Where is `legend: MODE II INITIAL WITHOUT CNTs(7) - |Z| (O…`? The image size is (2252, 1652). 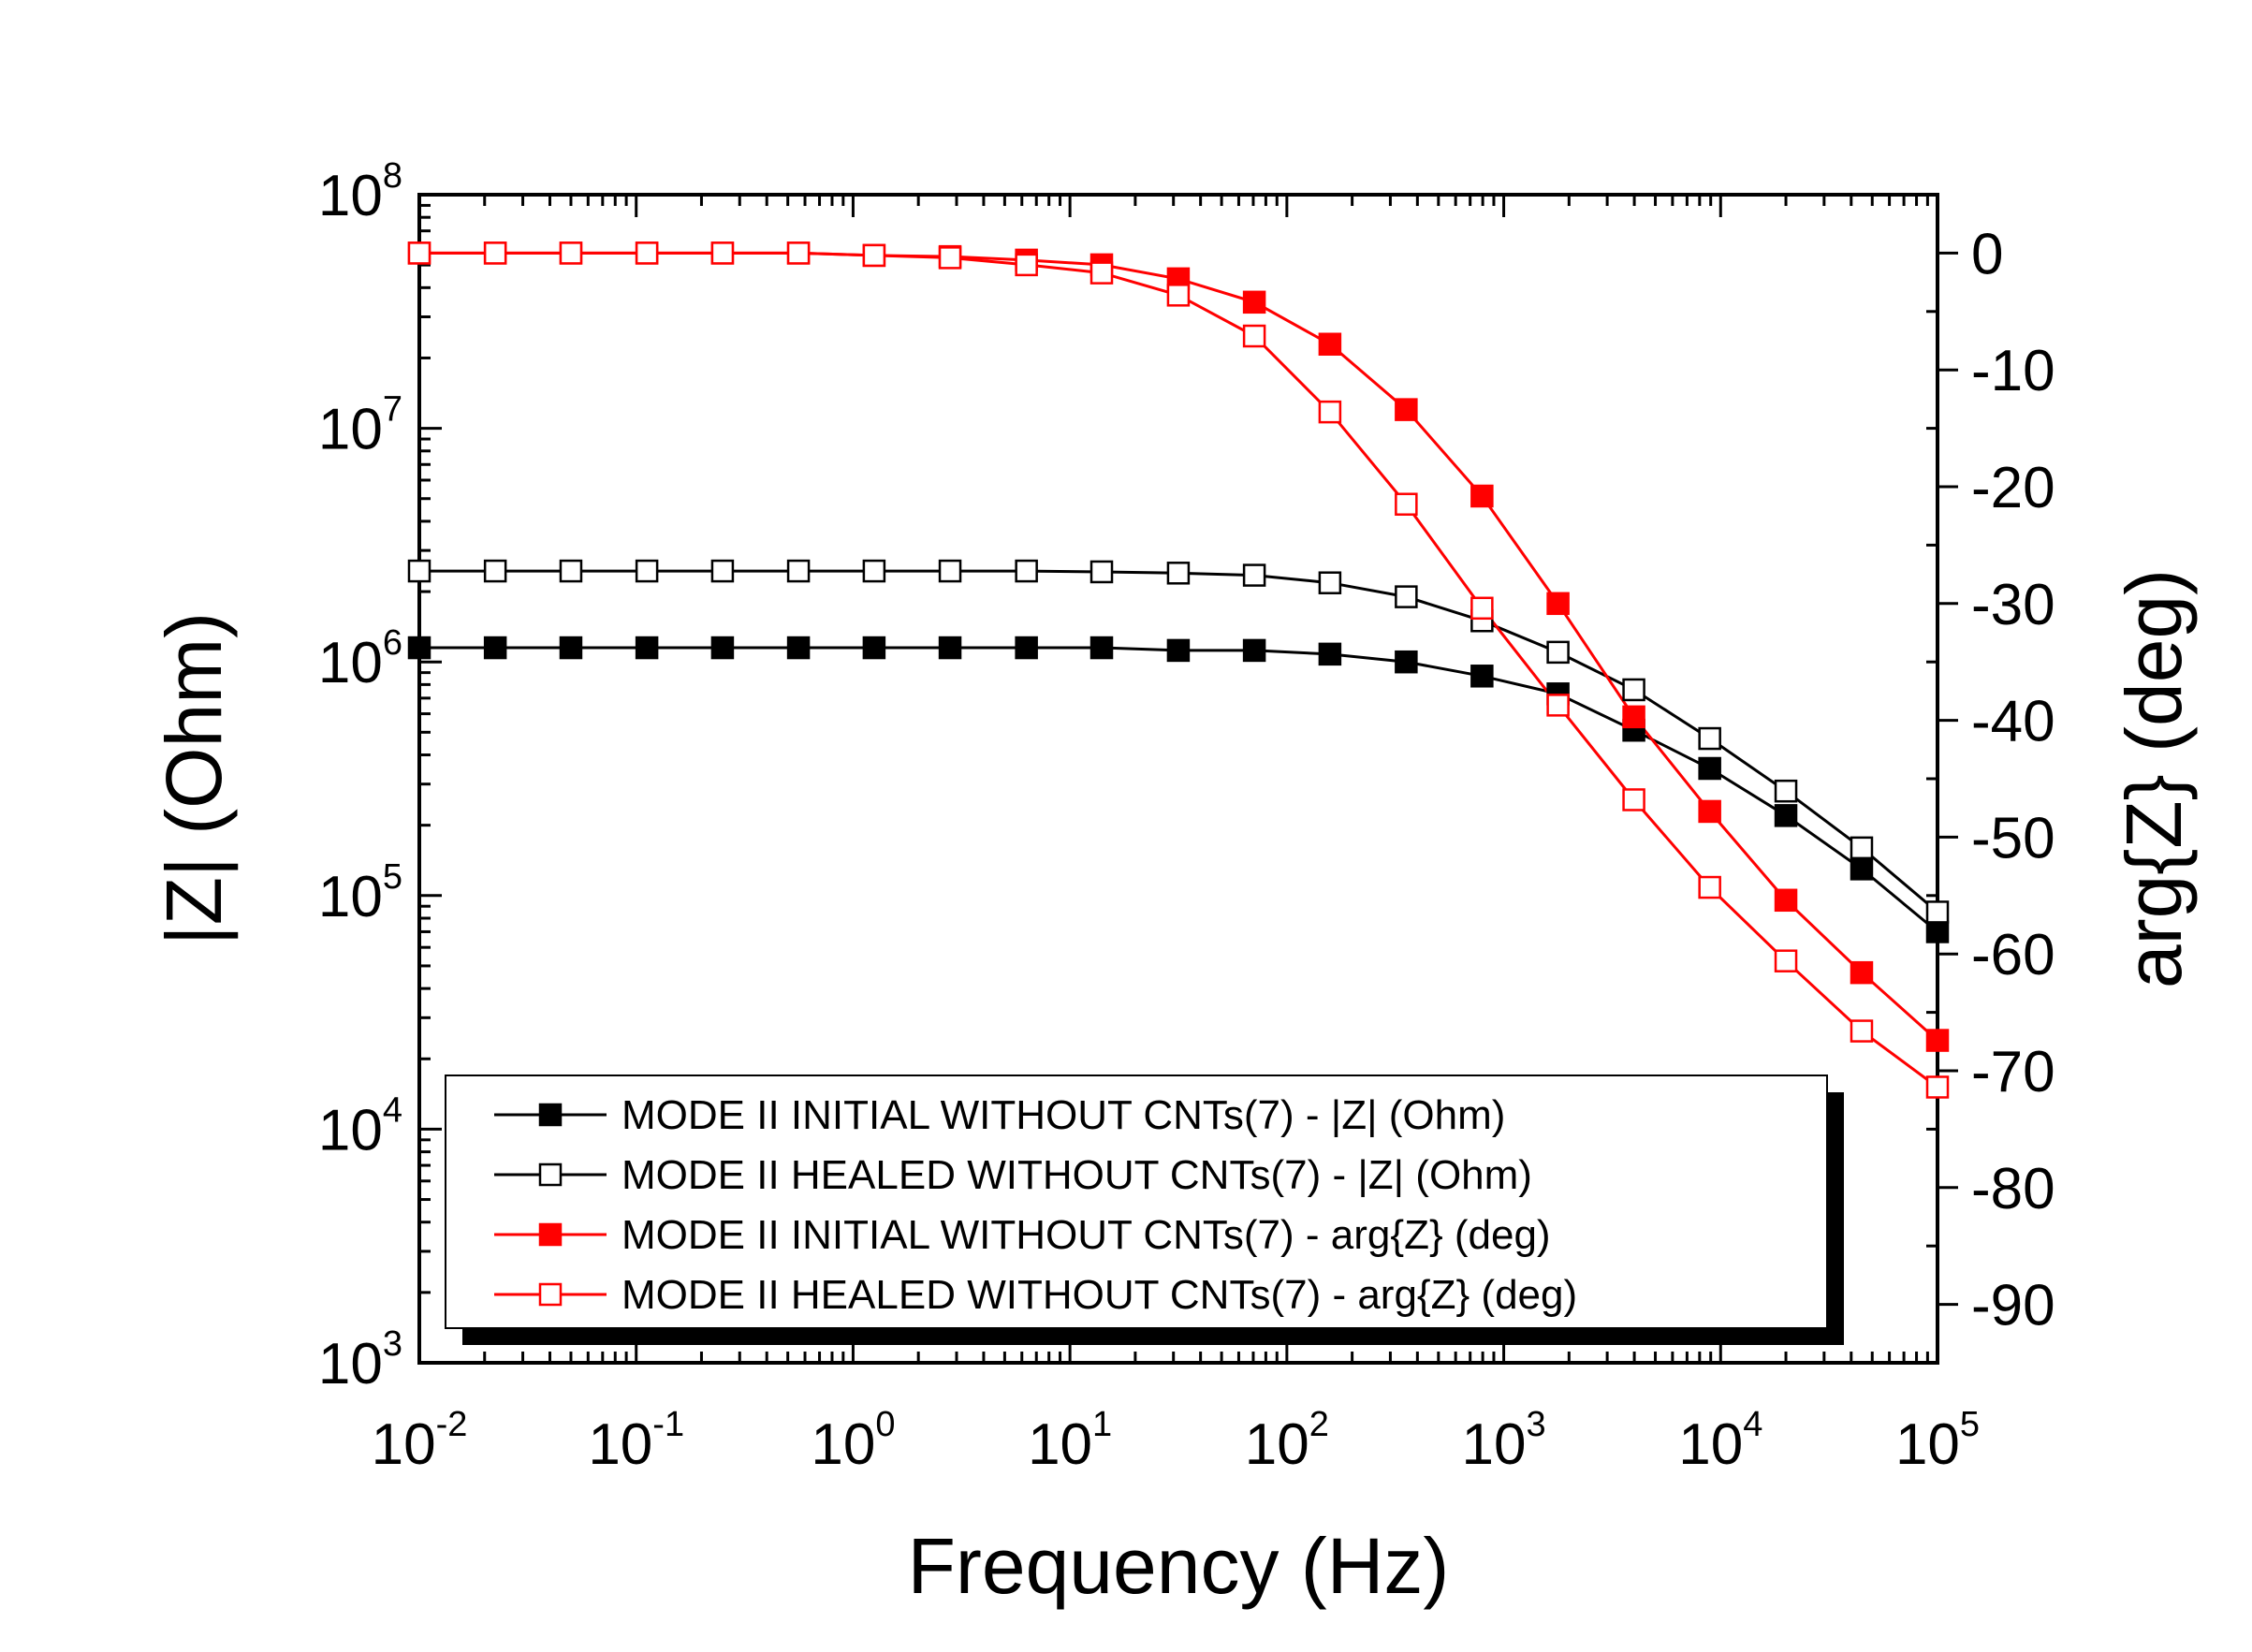
legend: MODE II INITIAL WITHOUT CNTs(7) - |Z| (O… is located at coordinates (1144, 1210).